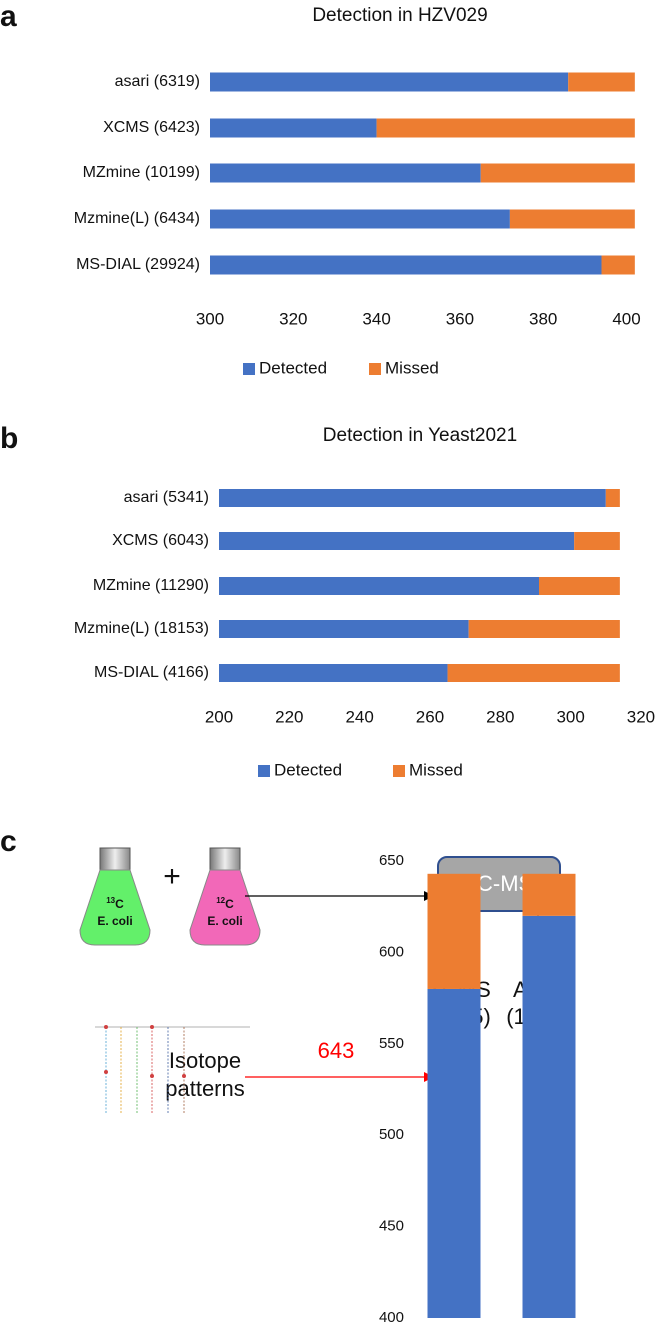 This screenshot has height=1327, width=661. Describe the element at coordinates (420, 435) in the screenshot. I see `chart-title: Detection in Yeast2021` at that location.